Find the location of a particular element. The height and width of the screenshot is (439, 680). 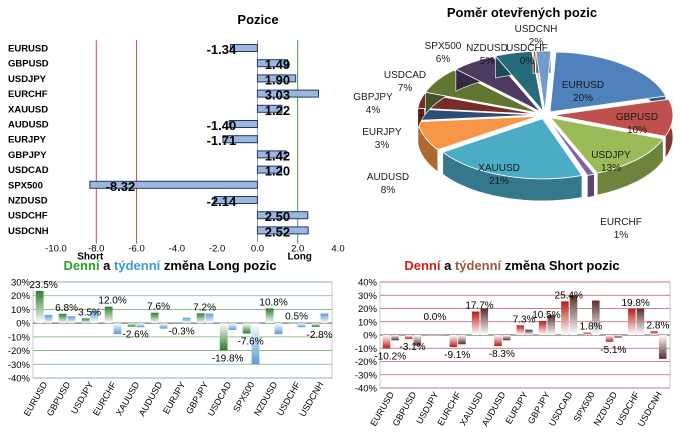

change-data-label: 19.8% is located at coordinates (635, 303).